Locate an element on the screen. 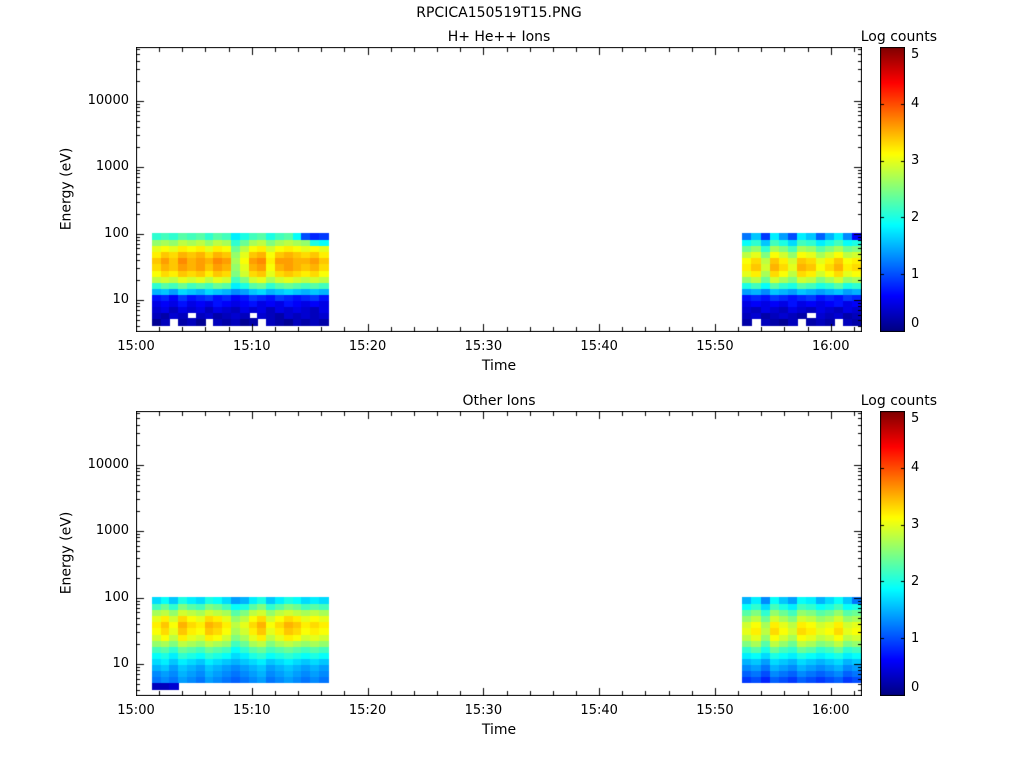 The image size is (1024, 768). colorbar-other-ions is located at coordinates (892, 553).